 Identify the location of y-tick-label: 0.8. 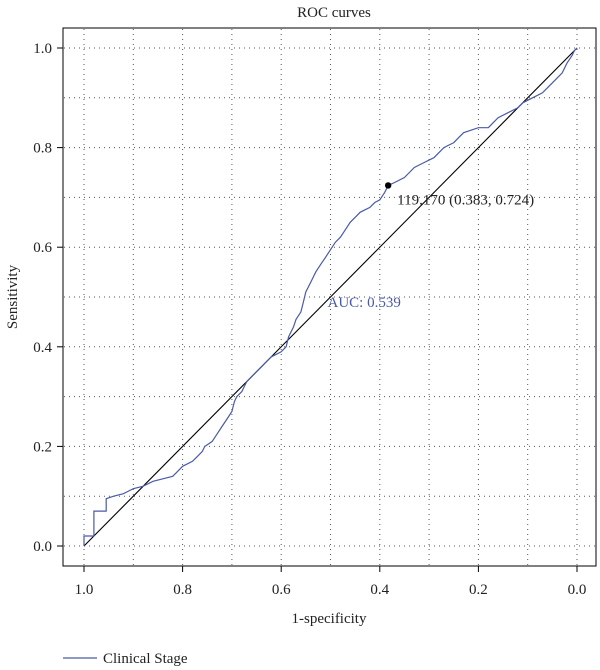
(42, 149).